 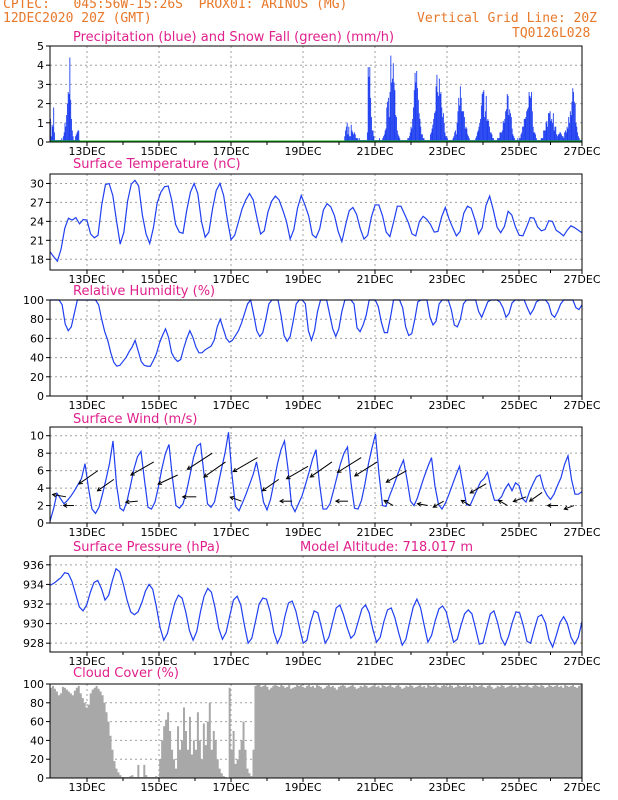 What do you see at coordinates (551, 33) in the screenshot?
I see `model-code: TQ0126L028` at bounding box center [551, 33].